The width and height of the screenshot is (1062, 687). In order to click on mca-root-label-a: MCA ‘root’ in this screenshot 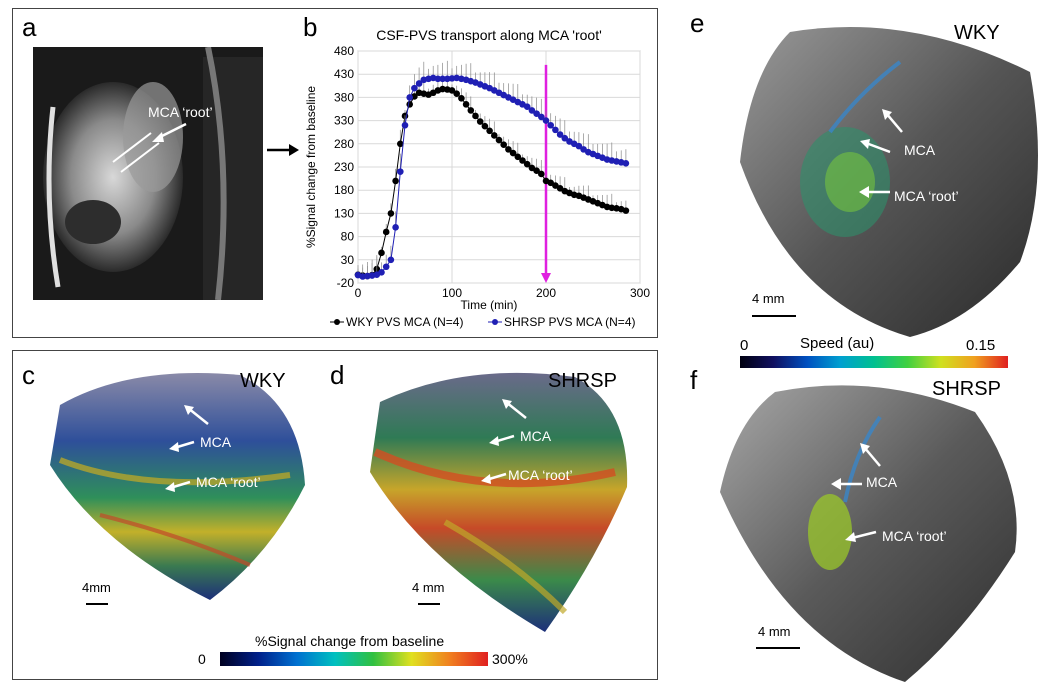, I will do `click(180, 112)`.